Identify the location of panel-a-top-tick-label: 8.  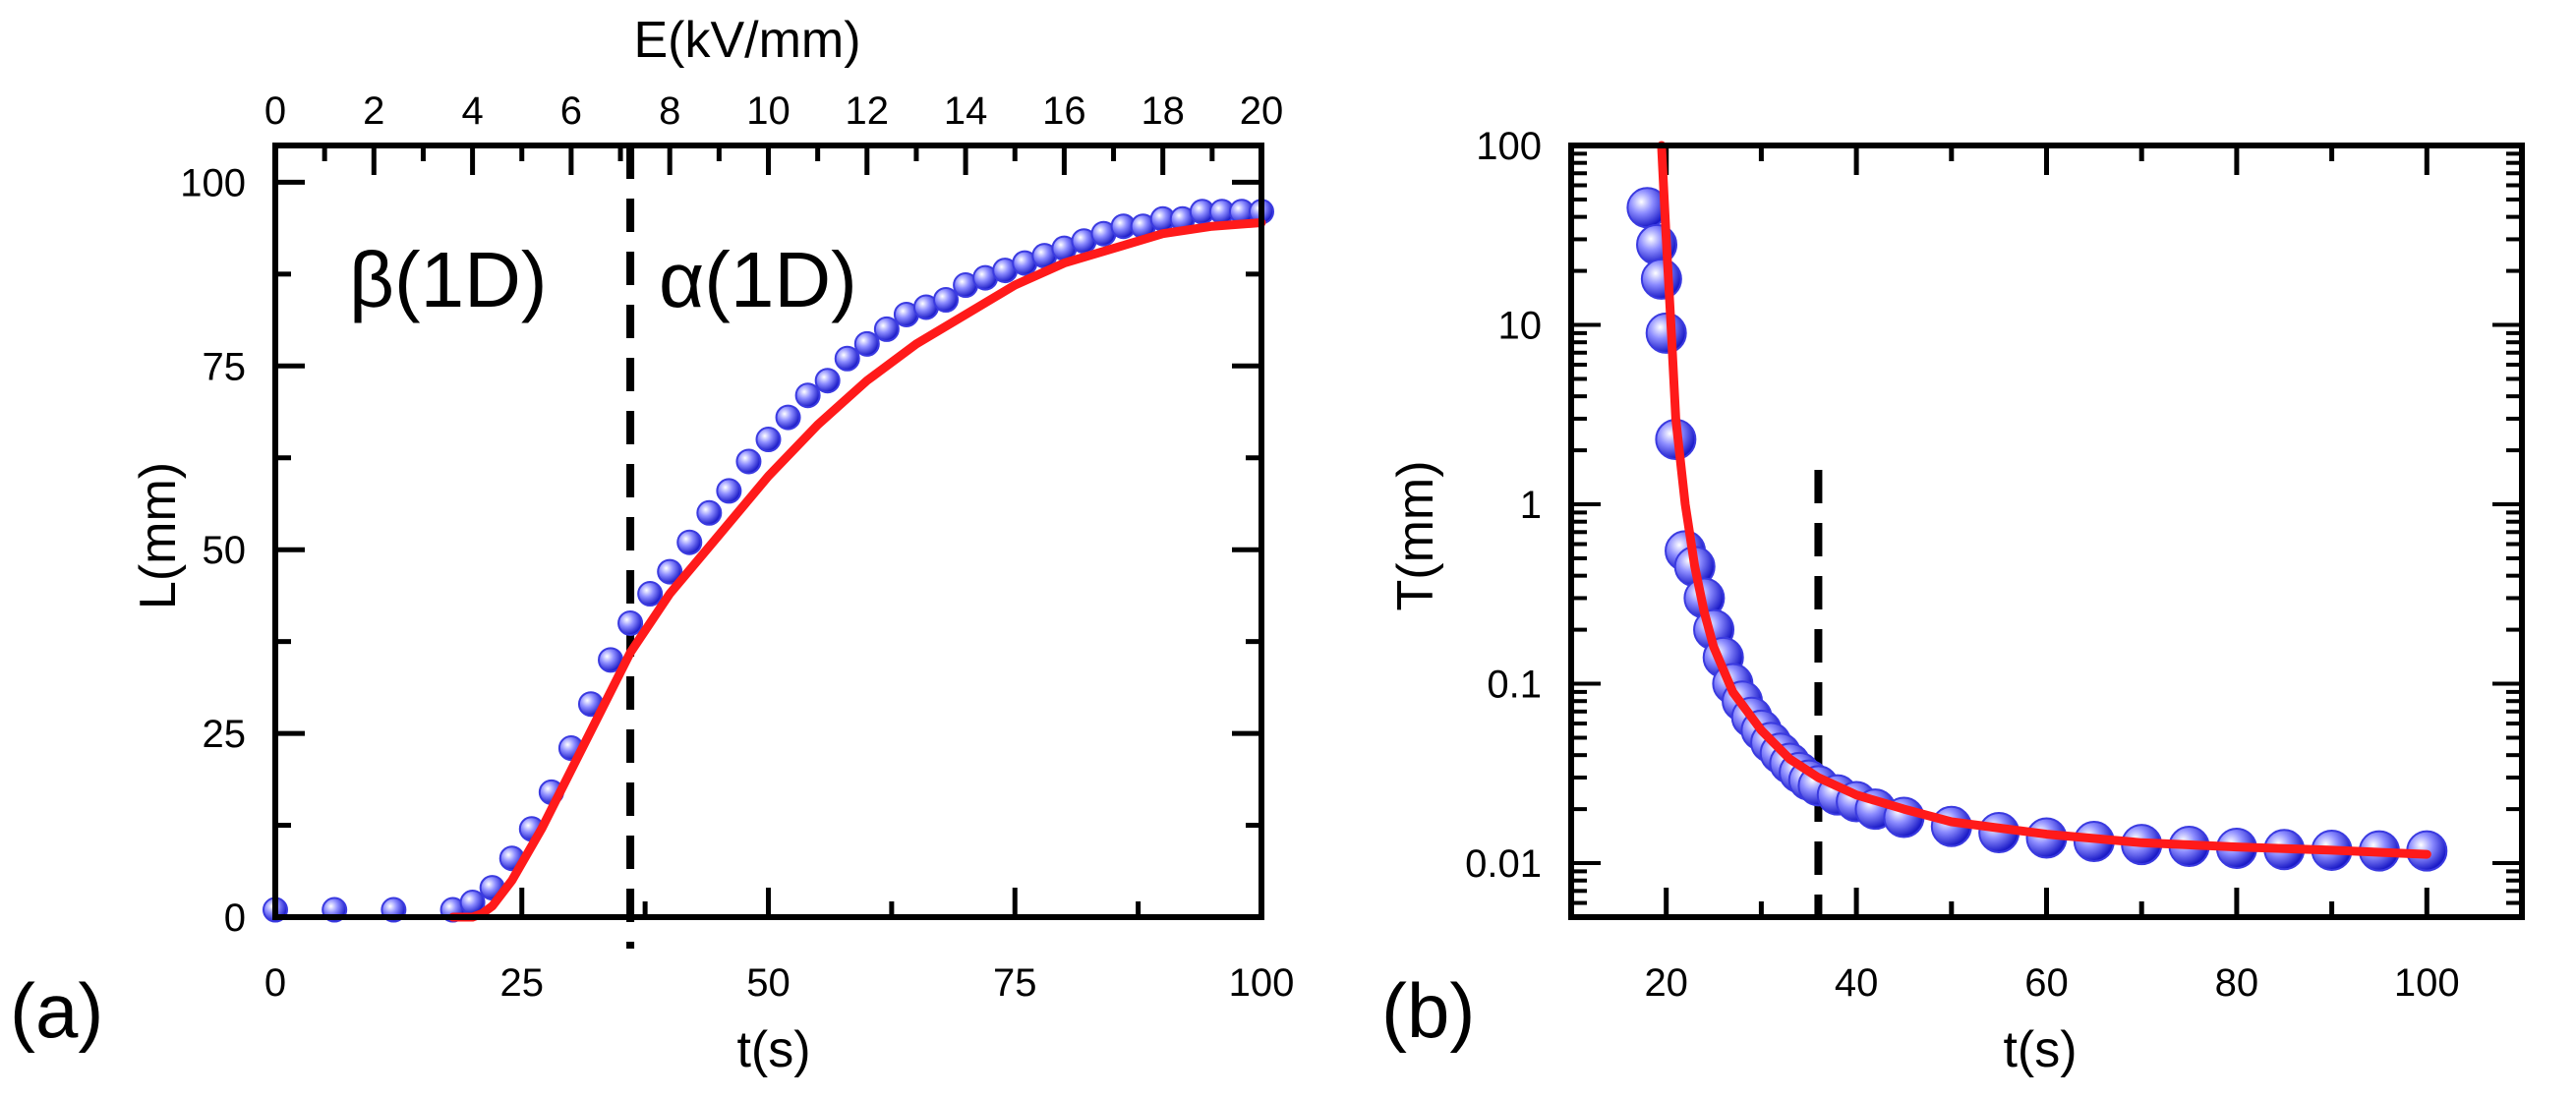
(669, 111).